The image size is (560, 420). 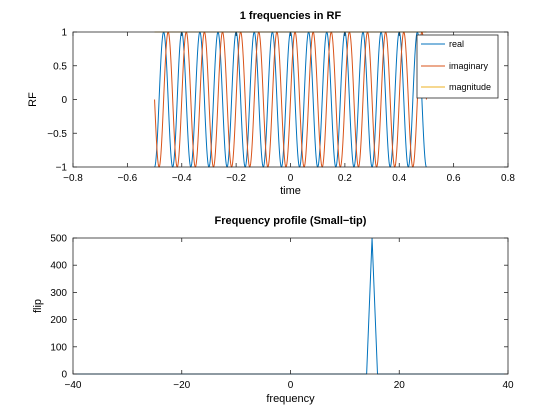 What do you see at coordinates (58, 293) in the screenshot?
I see `frequency-profile-y-tick-label: 300` at bounding box center [58, 293].